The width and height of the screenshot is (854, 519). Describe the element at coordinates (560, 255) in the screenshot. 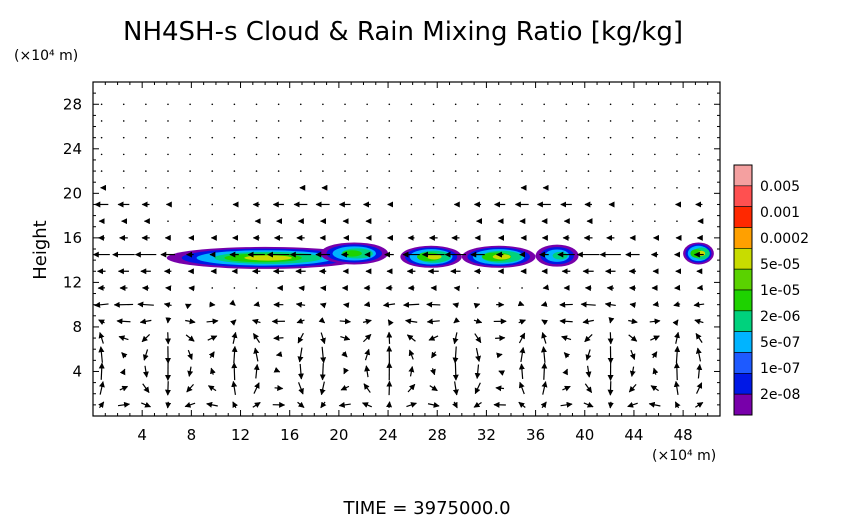

I see `cloud-contour-level` at that location.